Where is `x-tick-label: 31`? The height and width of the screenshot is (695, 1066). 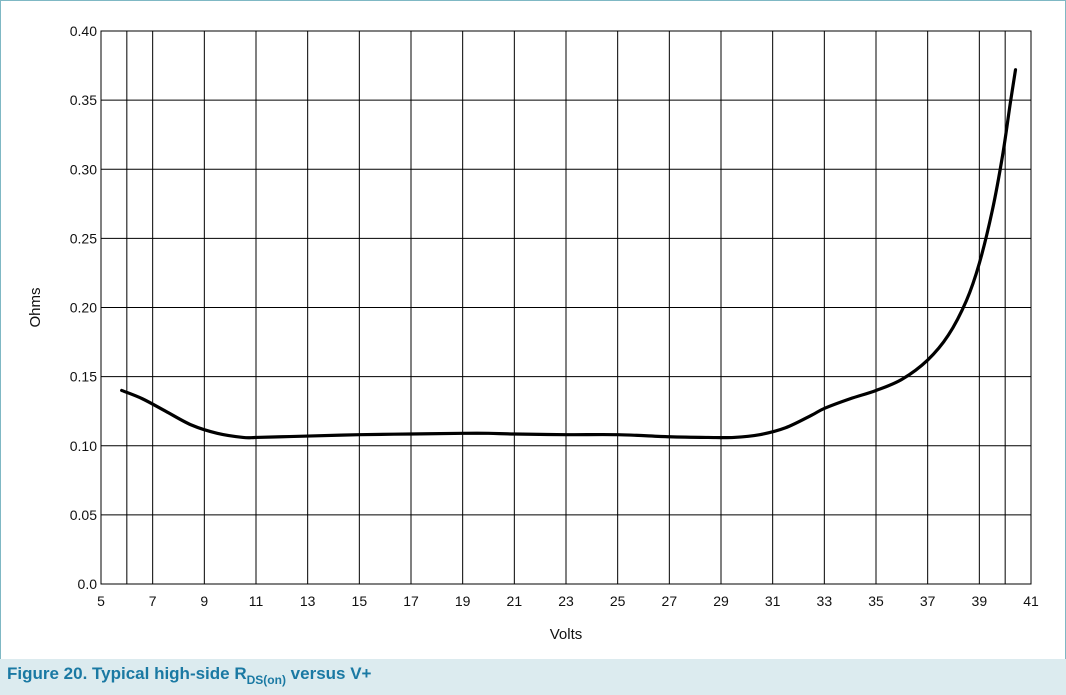 x-tick-label: 31 is located at coordinates (773, 601).